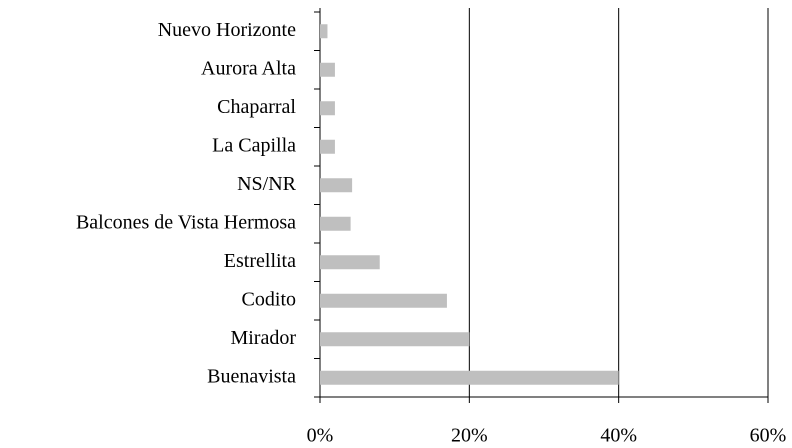  I want to click on y-tick-label: Codito, so click(269, 299).